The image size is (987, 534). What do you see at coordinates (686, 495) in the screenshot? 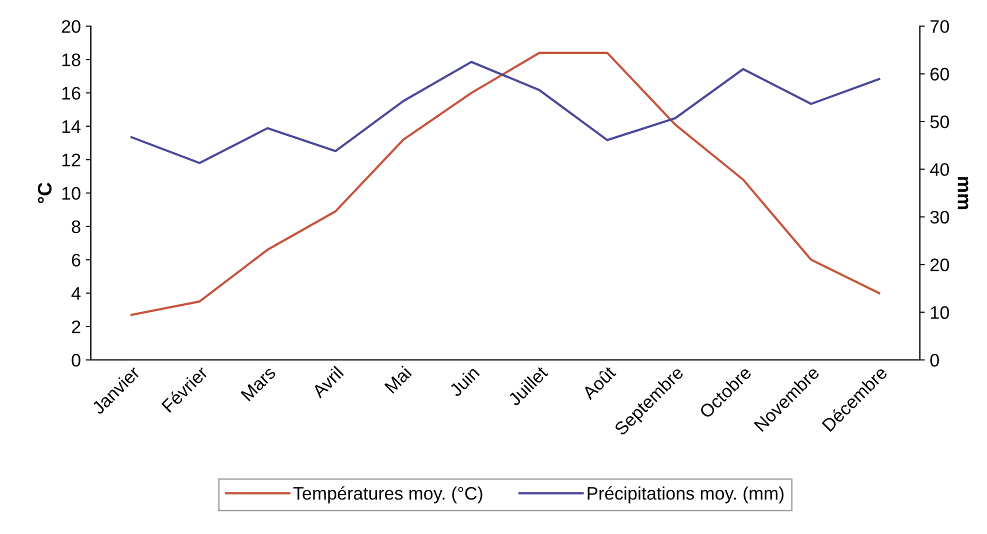
I see `legend-label: Précipitations moy. (mm)` at bounding box center [686, 495].